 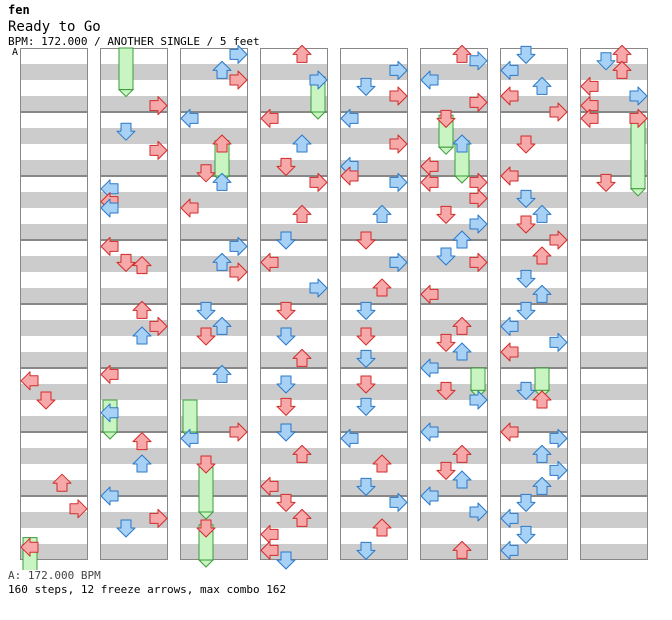 I want to click on song-title: Ready to Go, so click(x=54, y=27).